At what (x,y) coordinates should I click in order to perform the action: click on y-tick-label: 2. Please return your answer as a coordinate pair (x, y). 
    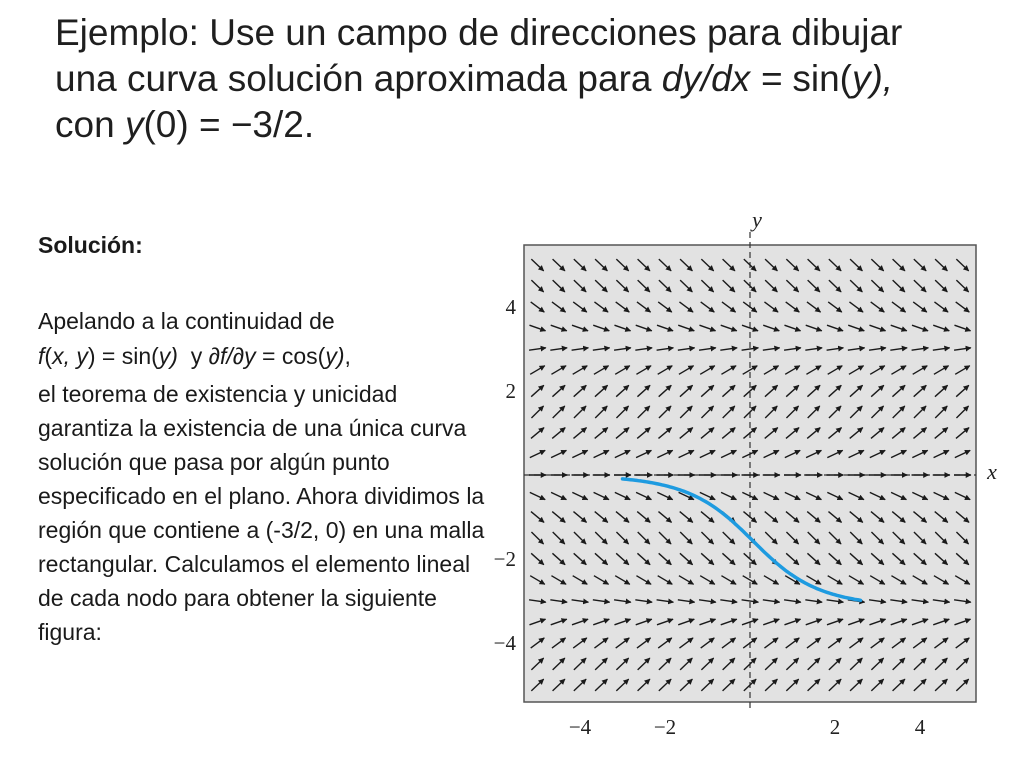
    Looking at the image, I should click on (511, 391).